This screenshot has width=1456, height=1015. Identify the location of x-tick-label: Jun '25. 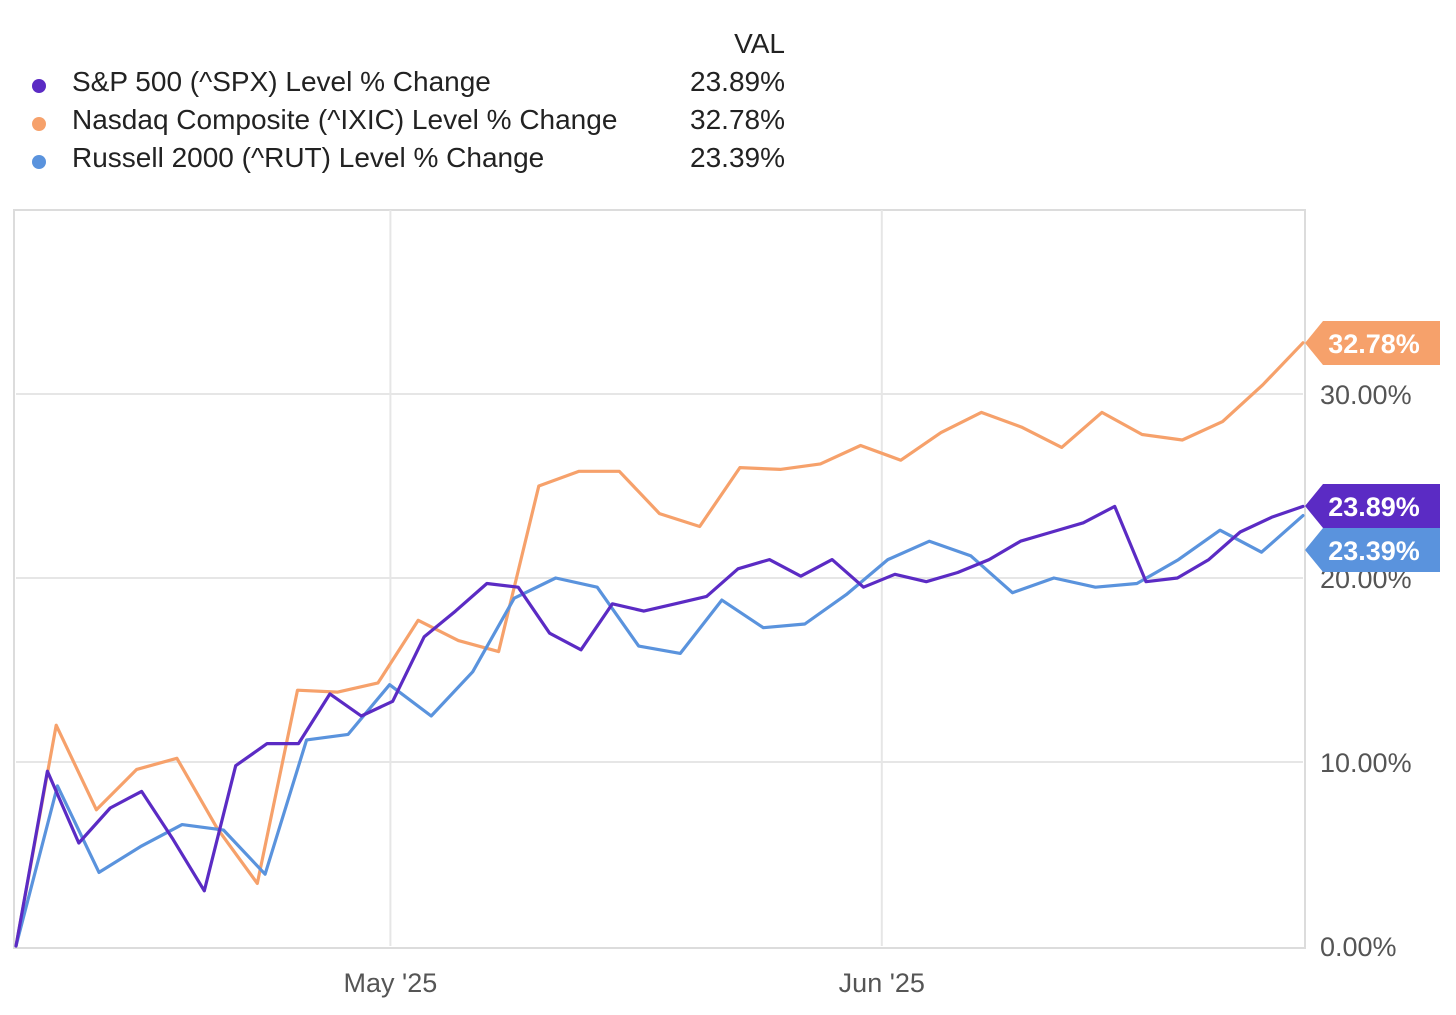
(882, 983).